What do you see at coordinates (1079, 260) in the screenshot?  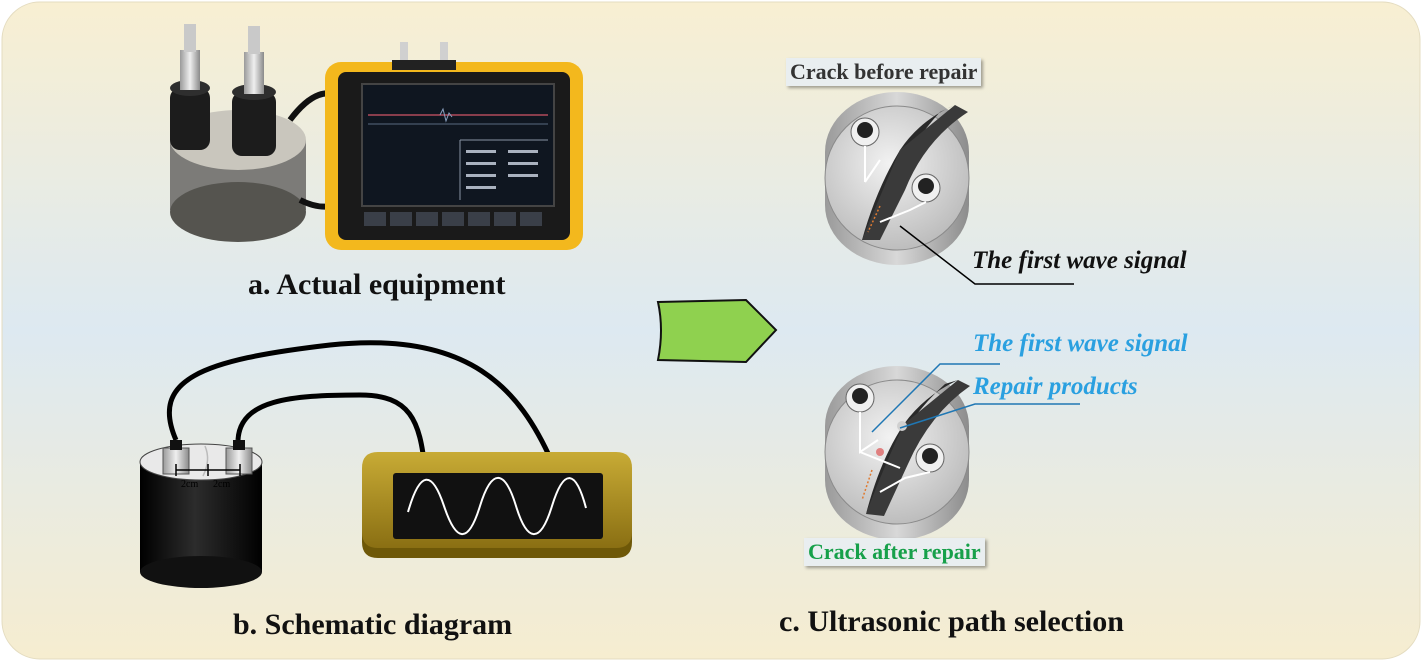 I see `label-first-wave-before: The first wave signal` at bounding box center [1079, 260].